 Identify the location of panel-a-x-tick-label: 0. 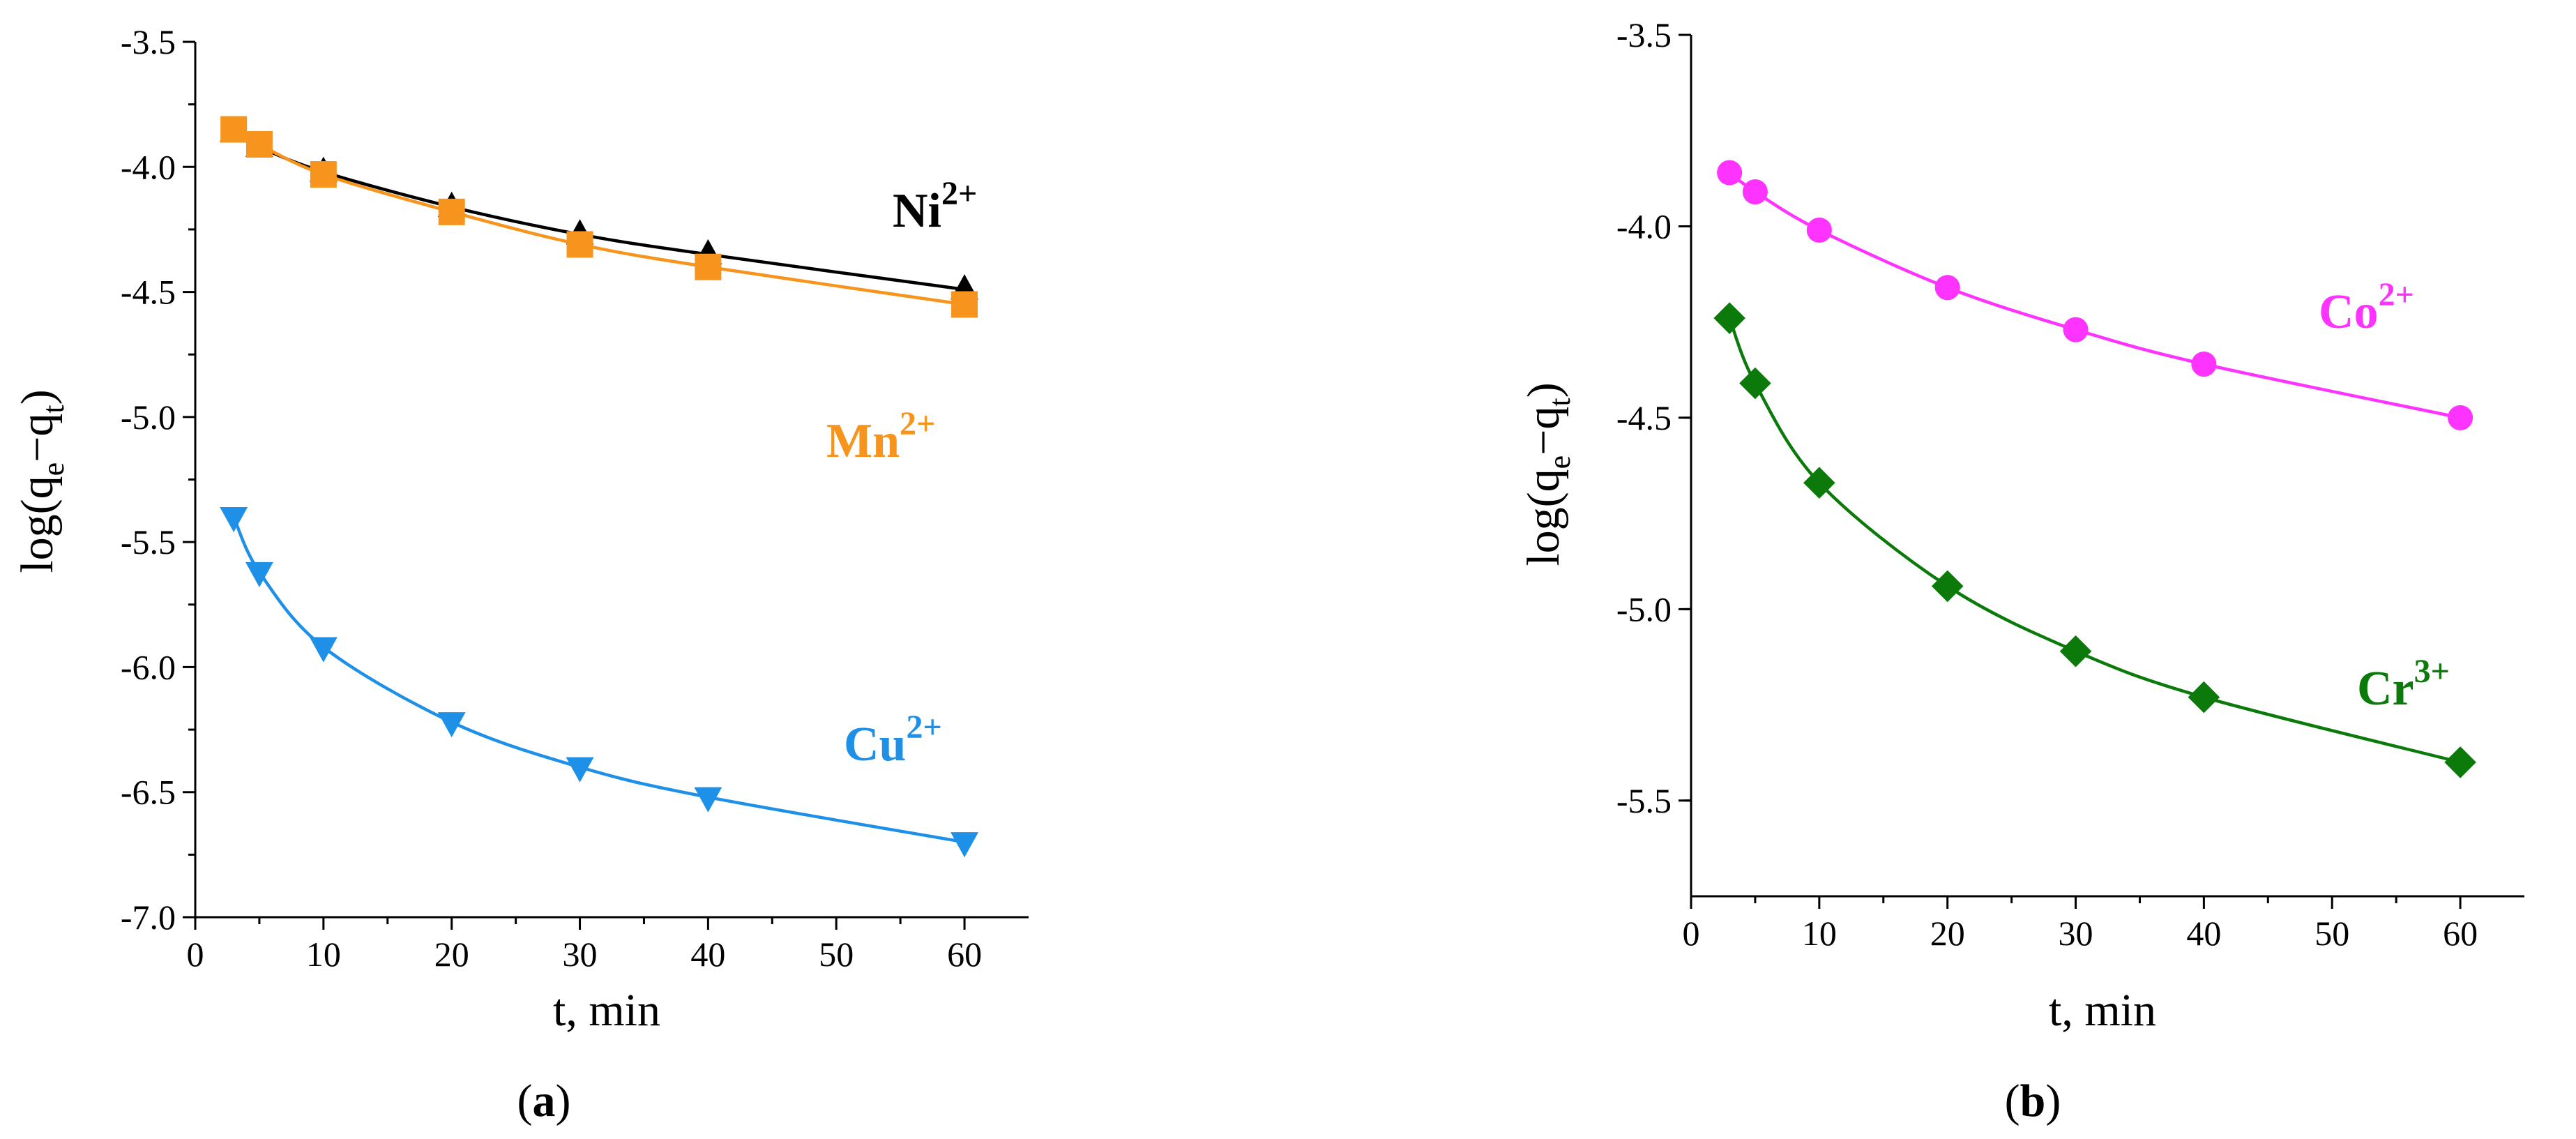
(195, 955).